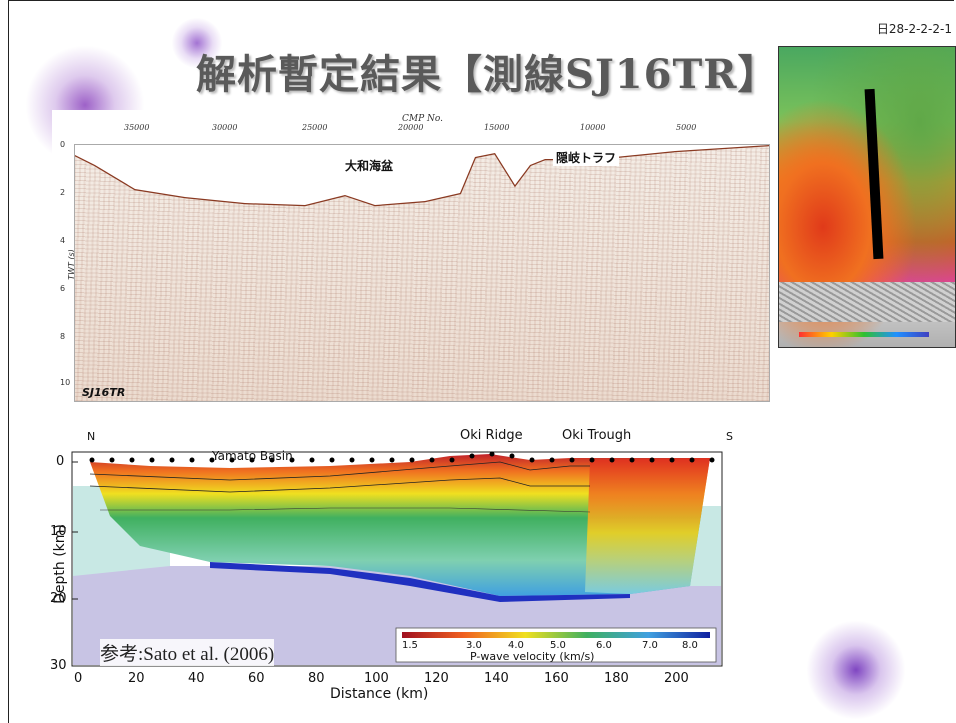 This screenshot has height=723, width=956. I want to click on location-map, so click(867, 197).